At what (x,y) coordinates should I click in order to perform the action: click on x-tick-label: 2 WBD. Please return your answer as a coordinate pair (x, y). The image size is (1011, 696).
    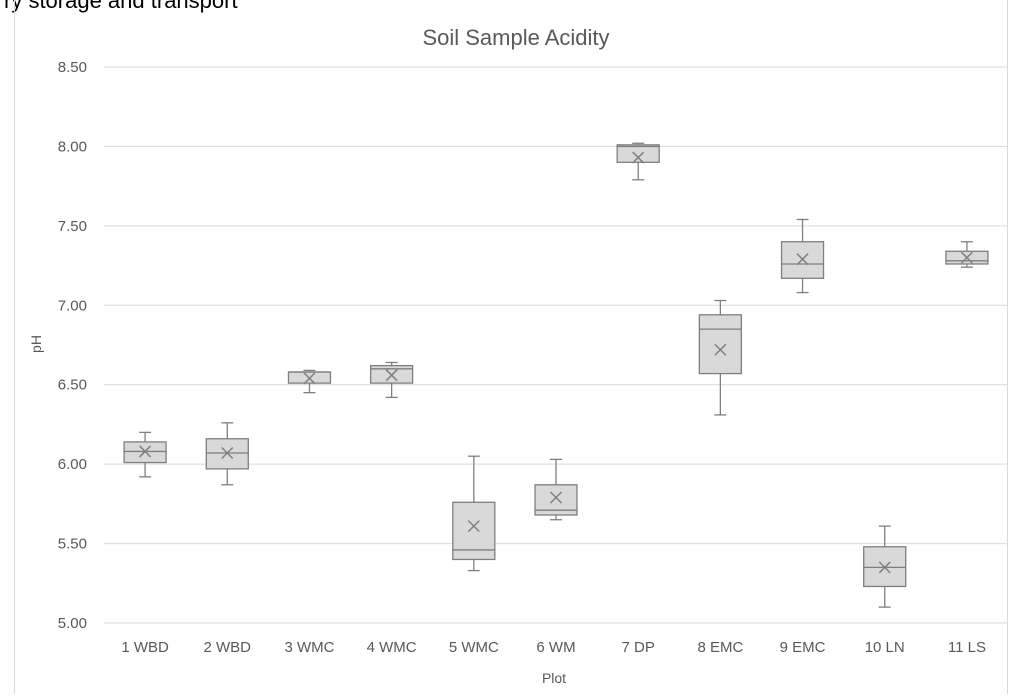
    Looking at the image, I should click on (228, 647).